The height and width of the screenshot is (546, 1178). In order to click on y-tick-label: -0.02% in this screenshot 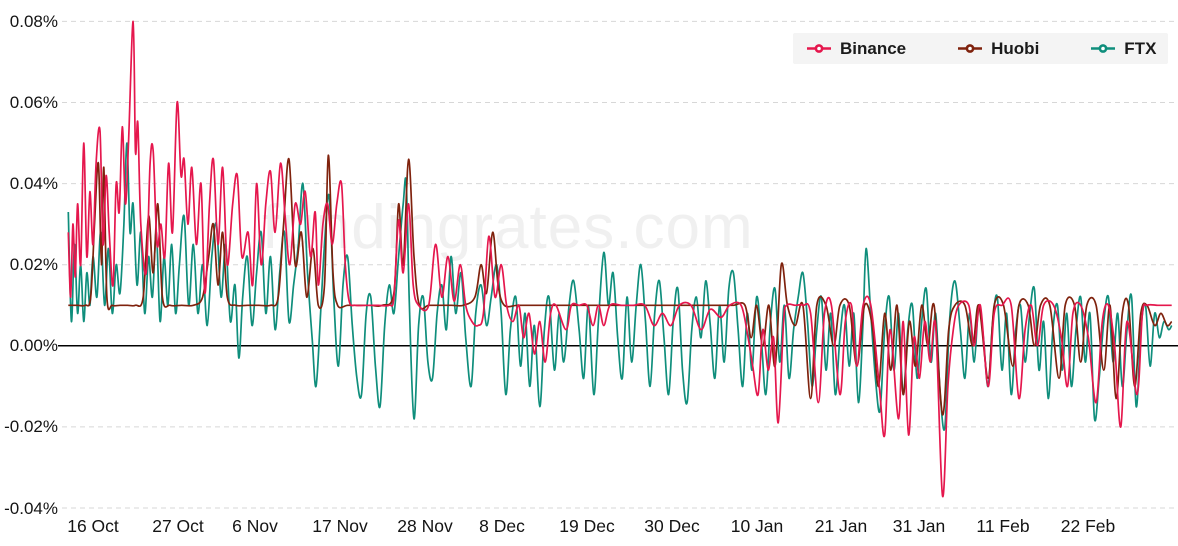, I will do `click(31, 426)`.